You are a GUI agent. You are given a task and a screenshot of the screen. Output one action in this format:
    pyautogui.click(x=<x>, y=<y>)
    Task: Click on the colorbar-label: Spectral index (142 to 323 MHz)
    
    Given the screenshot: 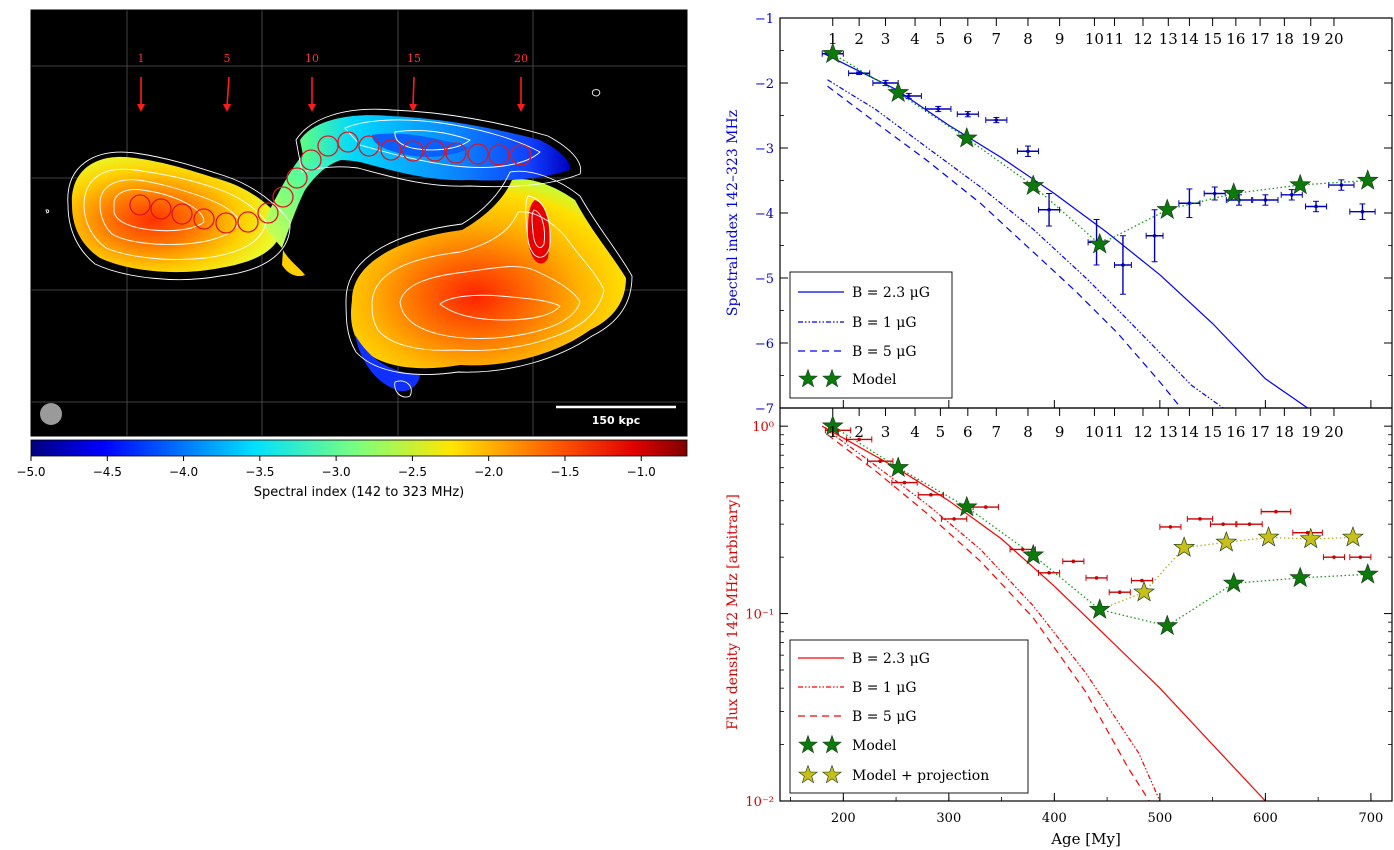 What is the action you would take?
    pyautogui.click(x=359, y=492)
    